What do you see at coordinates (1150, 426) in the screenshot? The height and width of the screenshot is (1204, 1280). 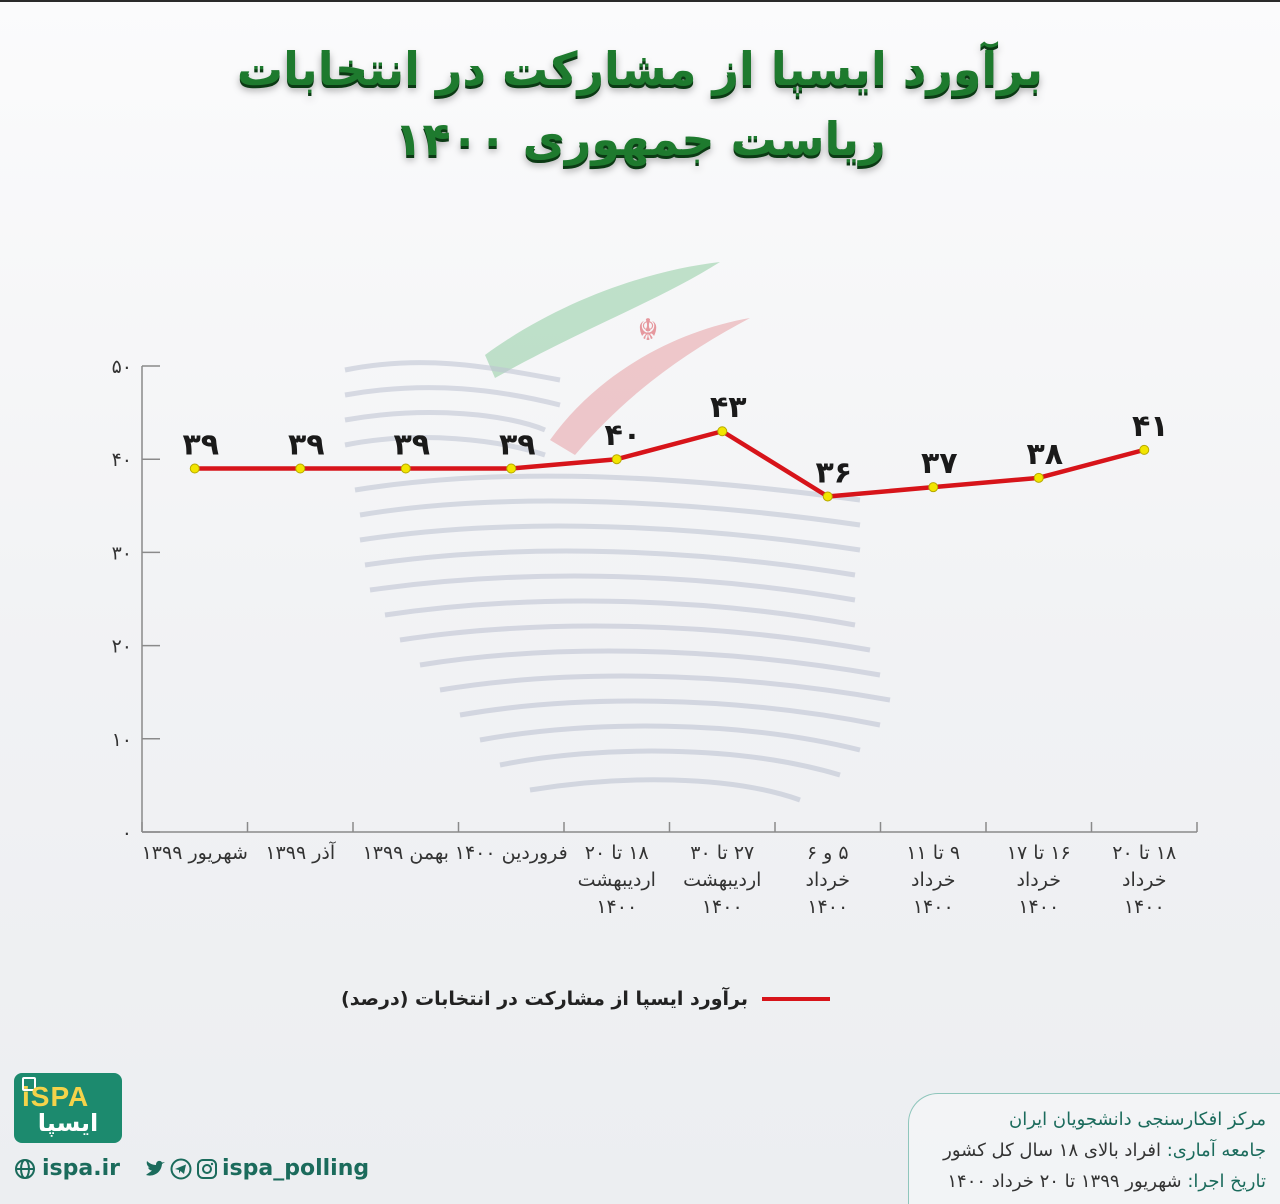 I see `data-label: ۴۱` at bounding box center [1150, 426].